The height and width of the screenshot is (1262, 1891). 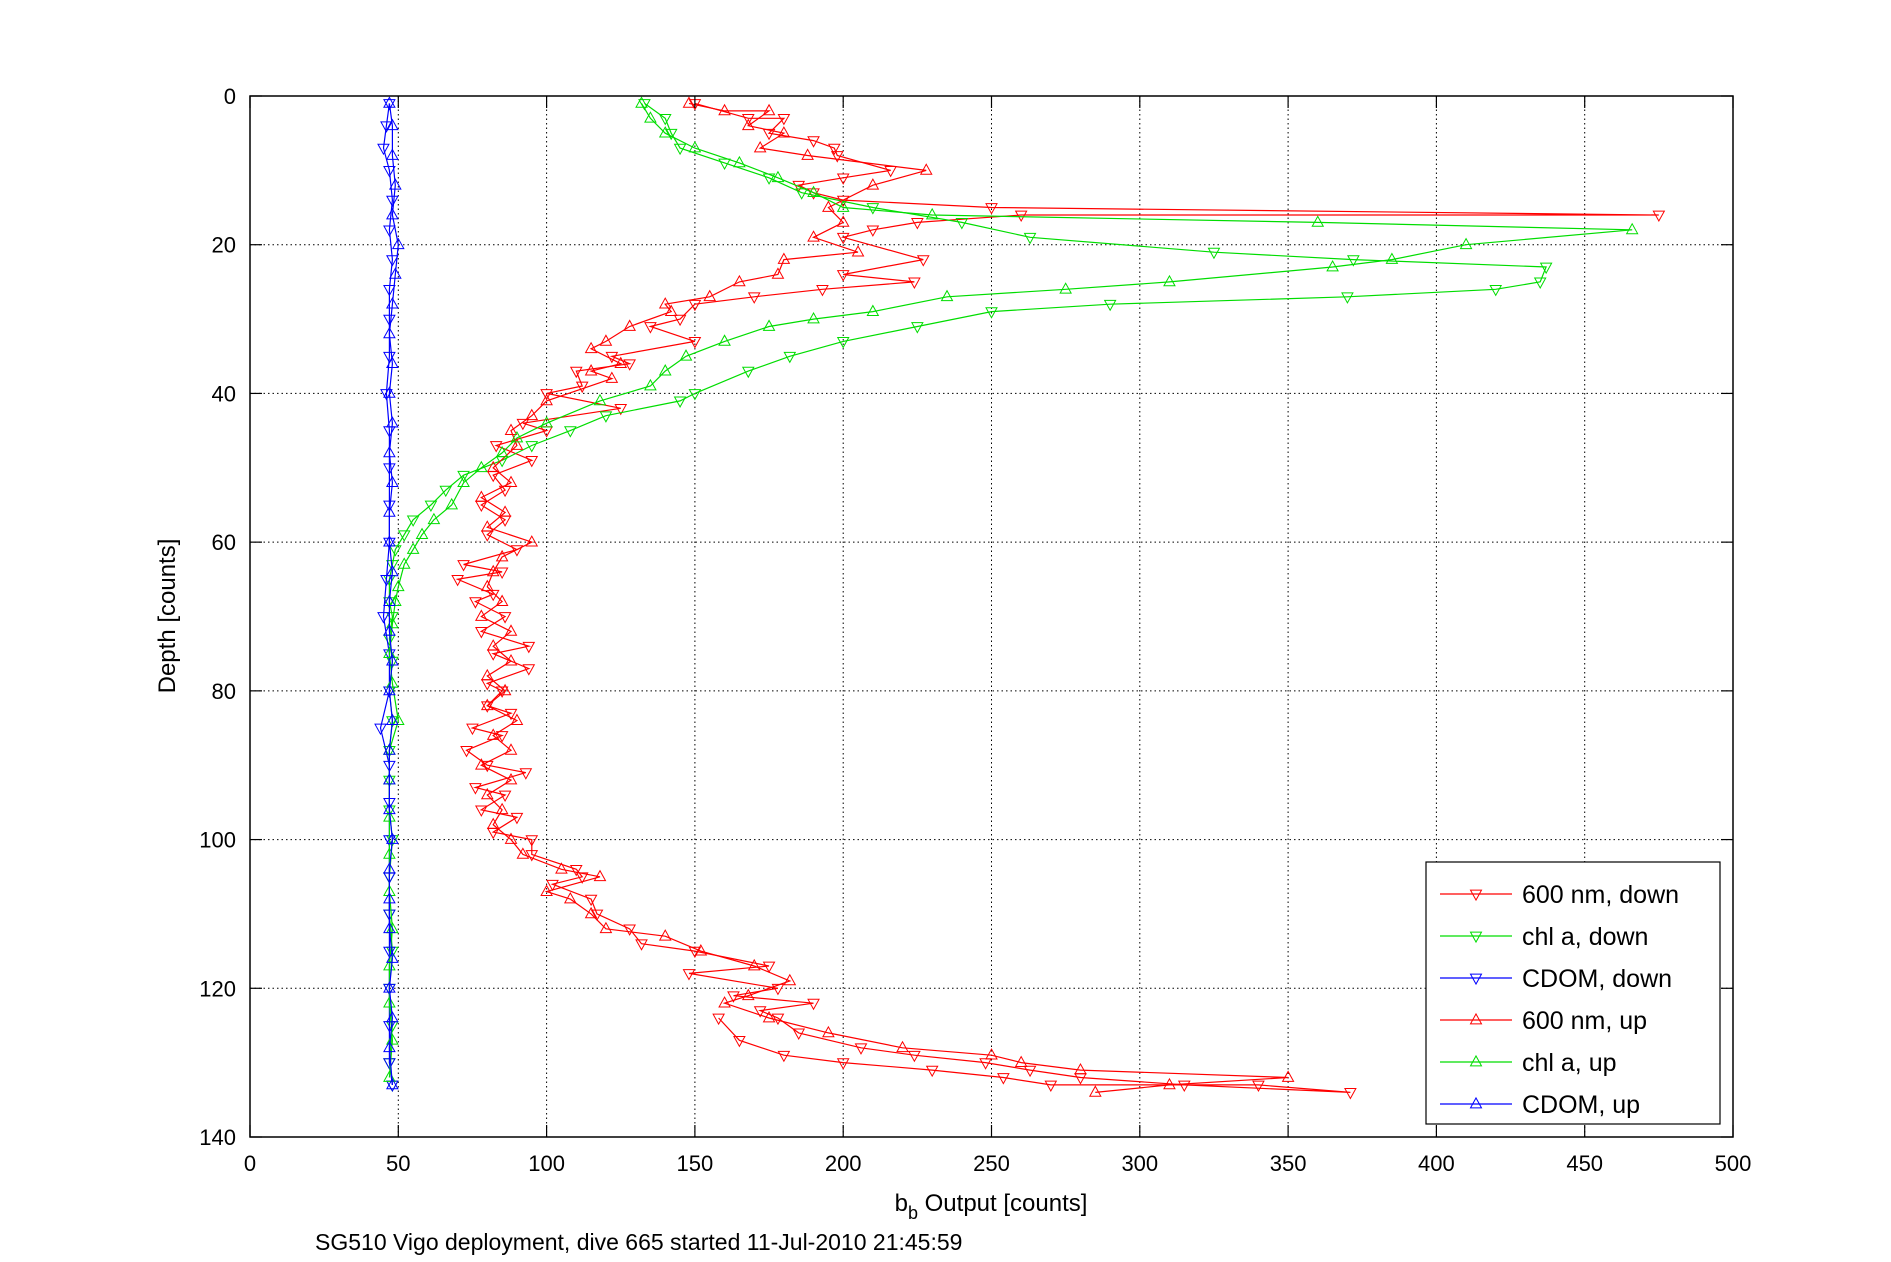 I want to click on legend-item: 600 nm, down, so click(x=1559, y=895).